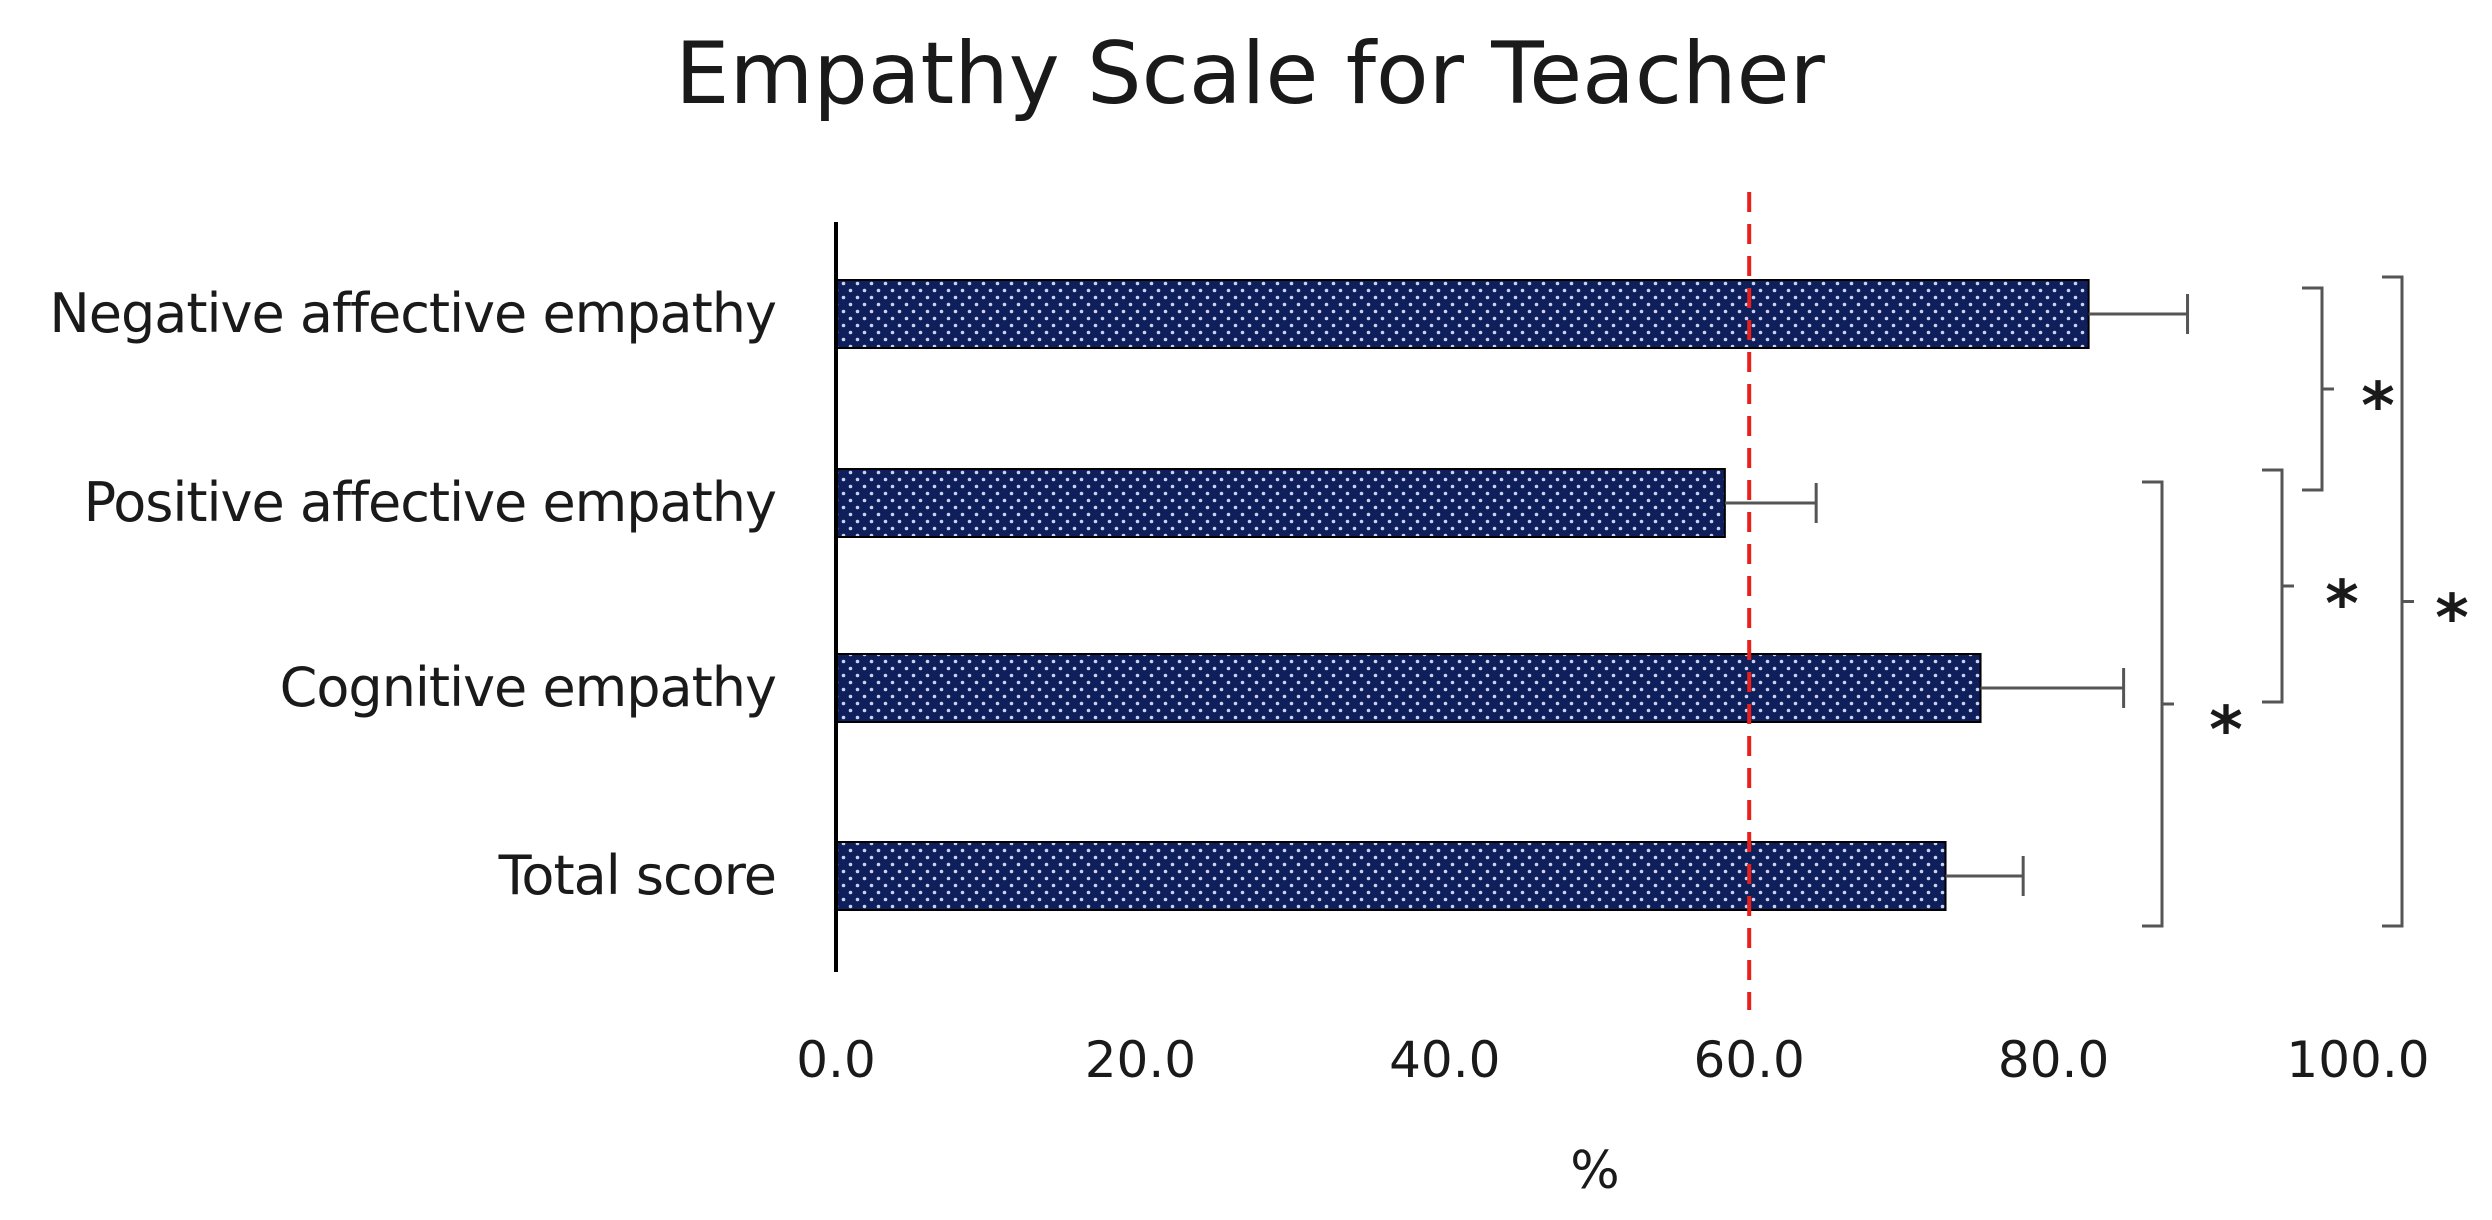  I want to click on x-tick-label: 100.0, so click(2357, 1060).